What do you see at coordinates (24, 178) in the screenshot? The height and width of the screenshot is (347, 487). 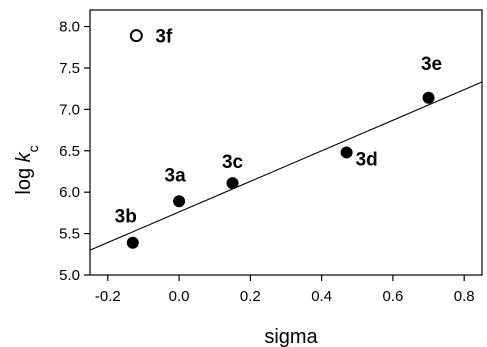 I see `y-axis-title-main: log` at bounding box center [24, 178].